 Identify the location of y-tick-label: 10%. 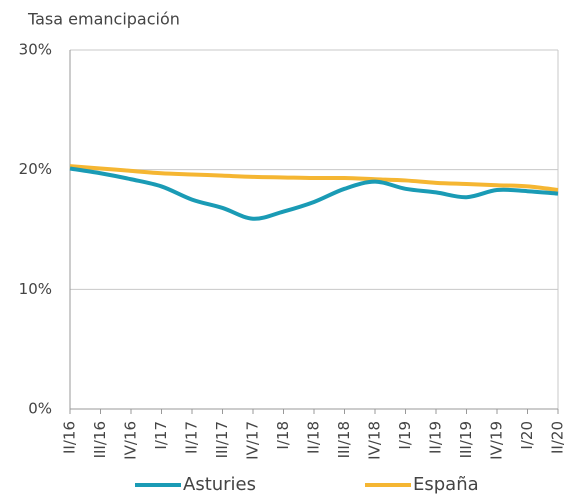
(35, 289).